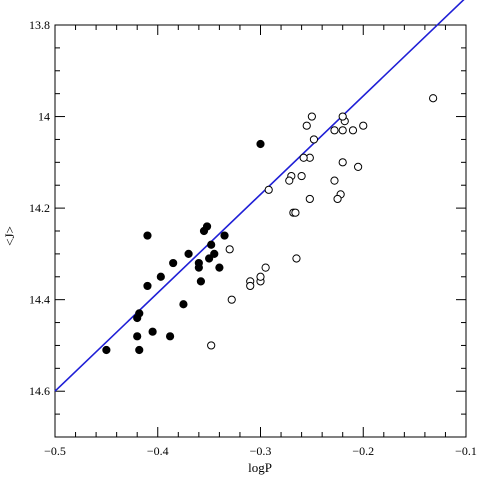  I want to click on x-tick-label: −0.5, so click(55, 451).